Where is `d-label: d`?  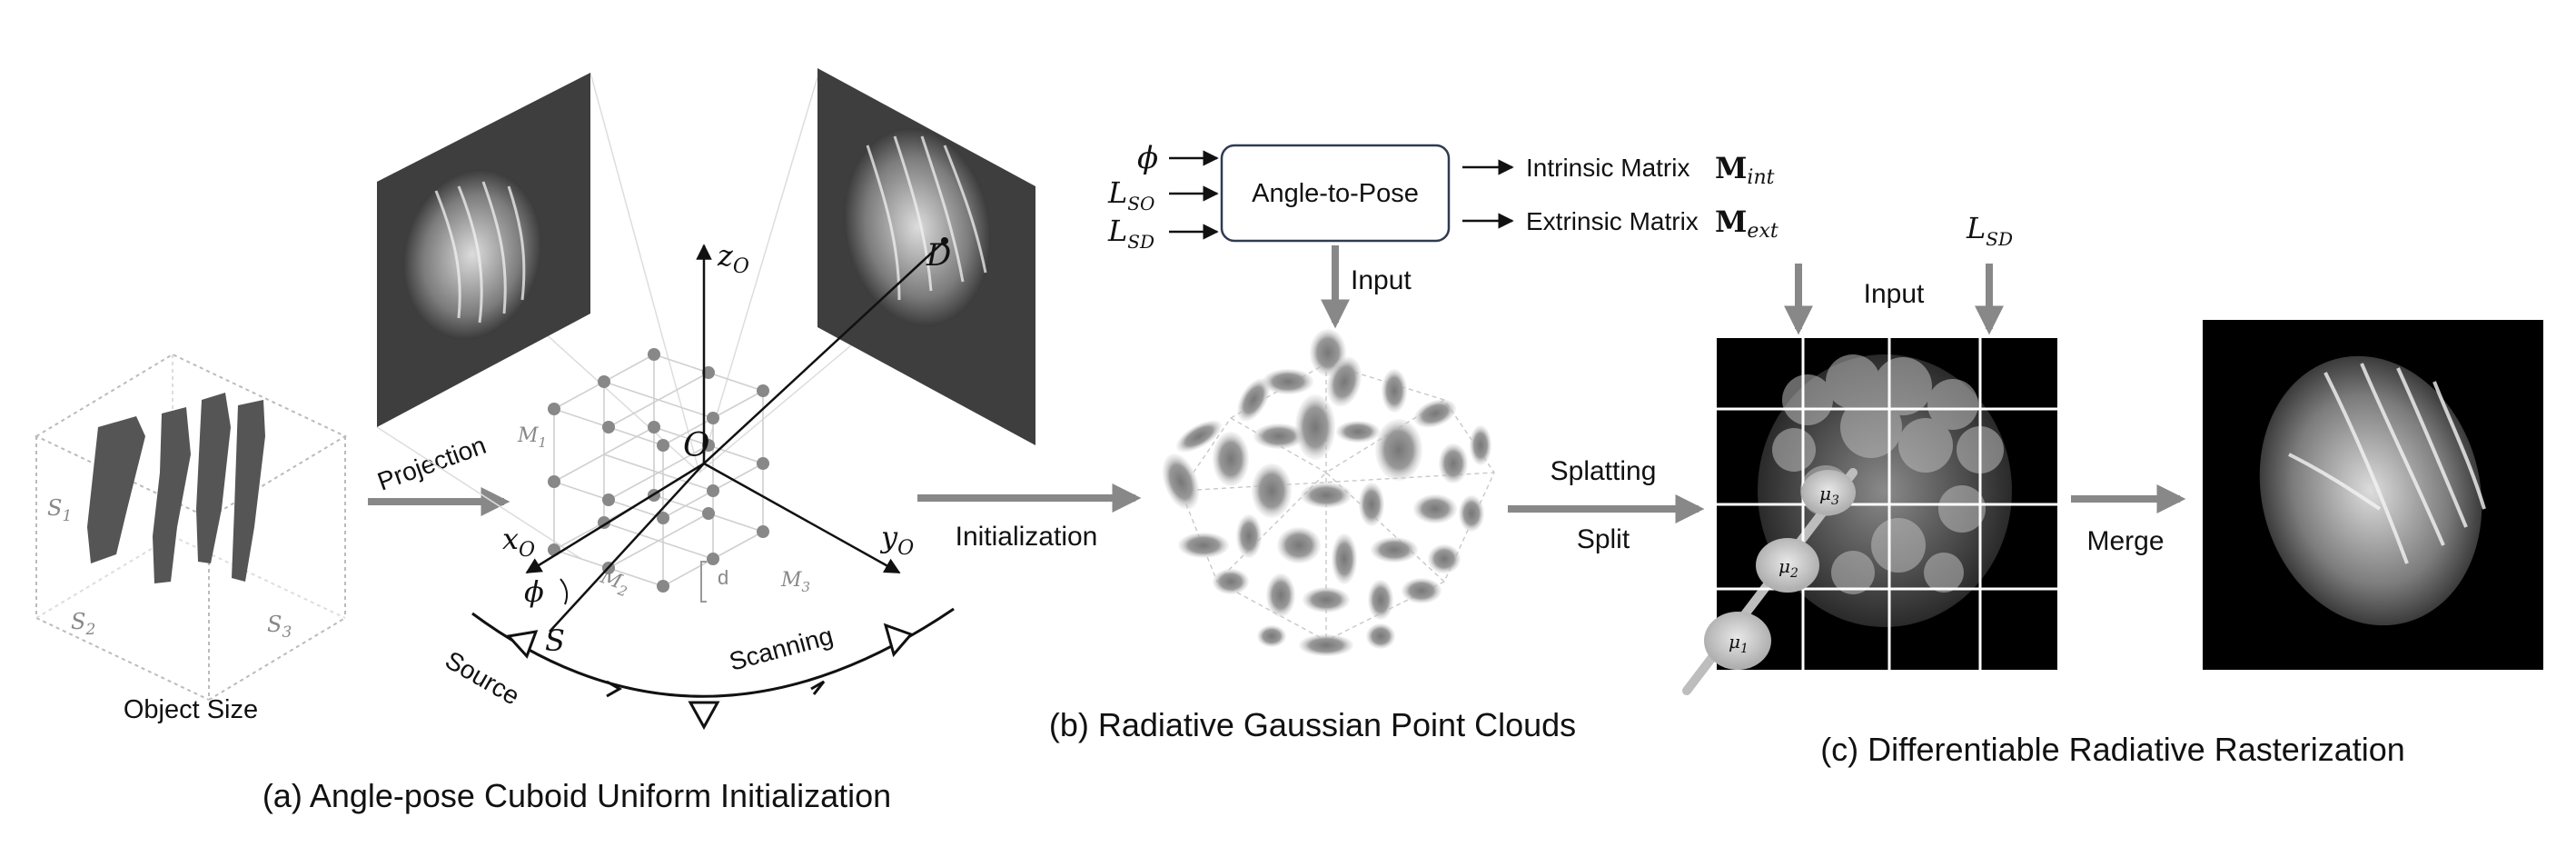 d-label: d is located at coordinates (723, 577).